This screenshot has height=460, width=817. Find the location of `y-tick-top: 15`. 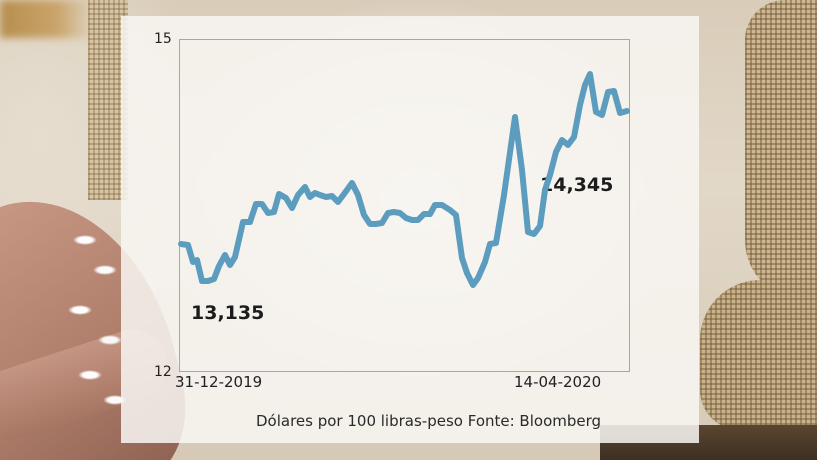

y-tick-top: 15 is located at coordinates (163, 39).